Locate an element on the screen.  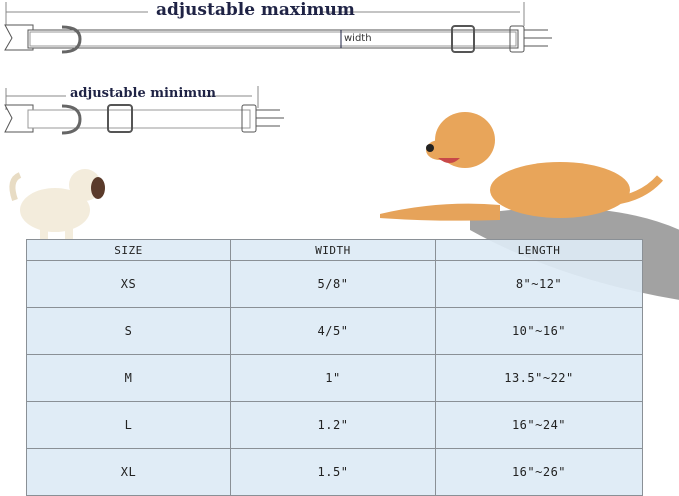
size-cell: XL is located at coordinates (128, 472).